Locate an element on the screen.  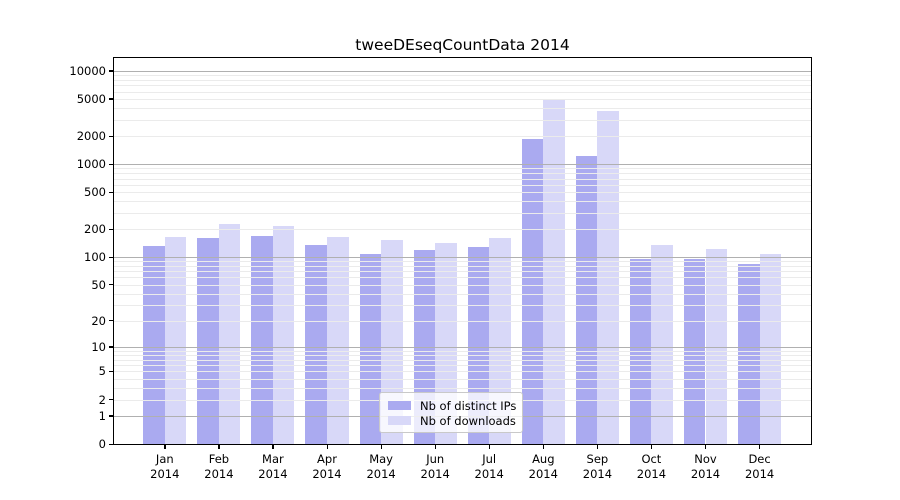
legend-item-downloads: Nb of downloads is located at coordinates (452, 420).